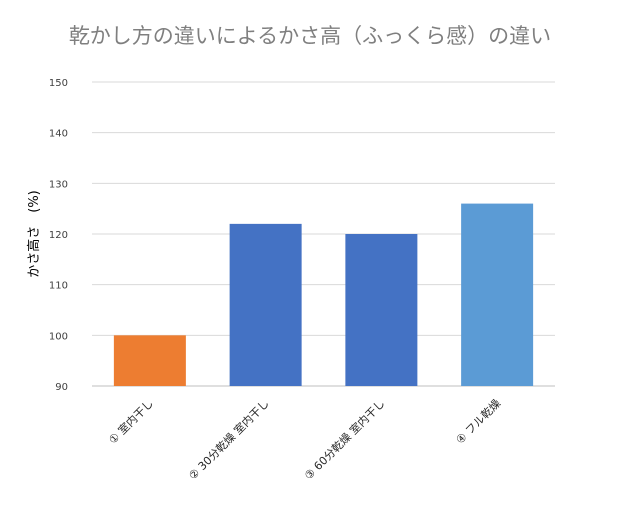 The image size is (620, 506). Describe the element at coordinates (58, 286) in the screenshot. I see `y-tick-label: 110` at that location.